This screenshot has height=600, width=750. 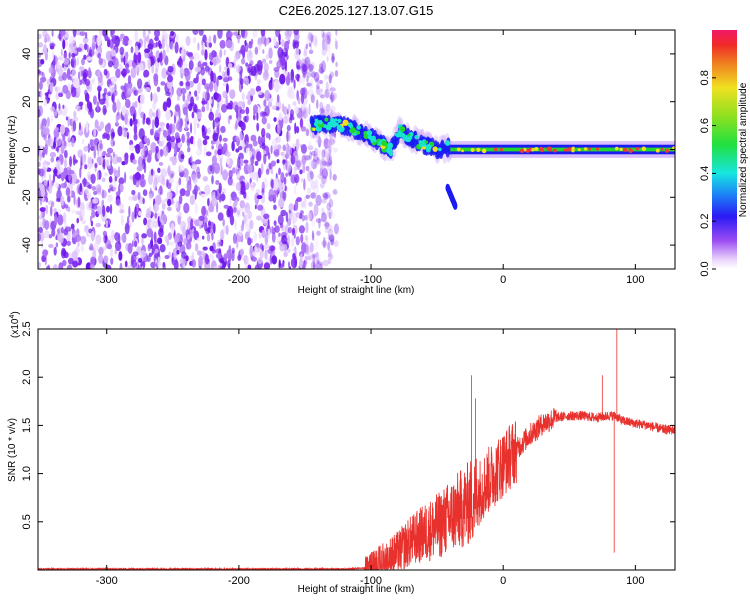 I want to click on snr-y-tick-label: 2.5, so click(x=27, y=328).